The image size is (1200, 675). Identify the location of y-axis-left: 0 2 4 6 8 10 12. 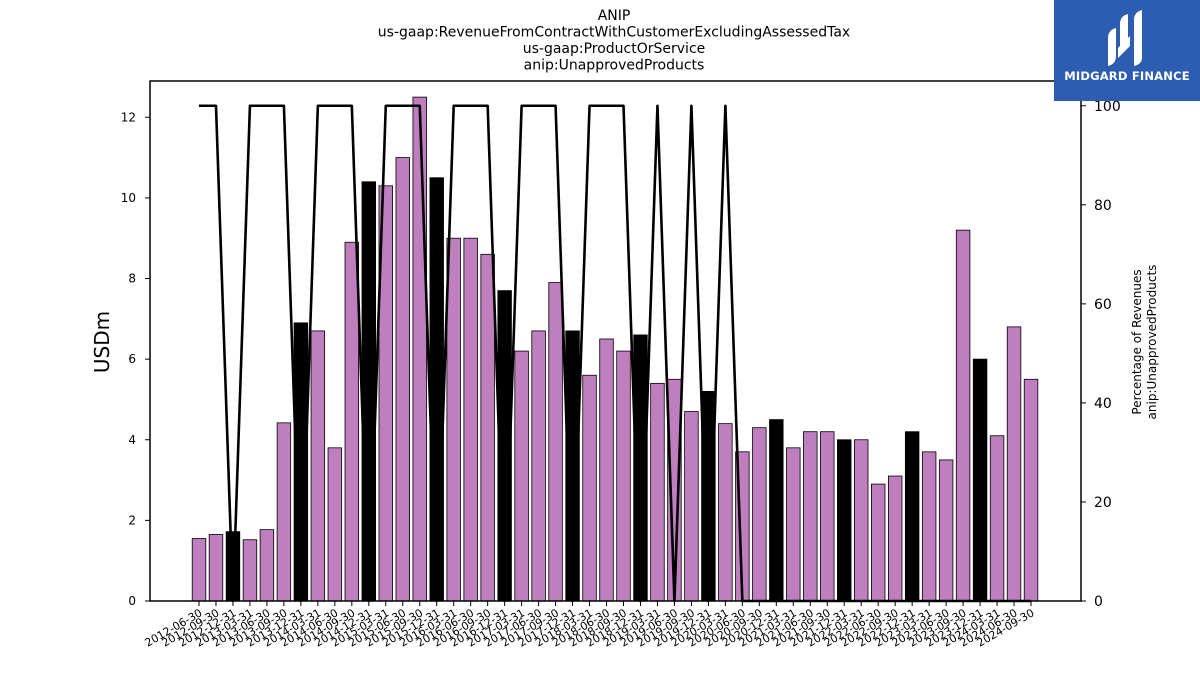
(135, 359).